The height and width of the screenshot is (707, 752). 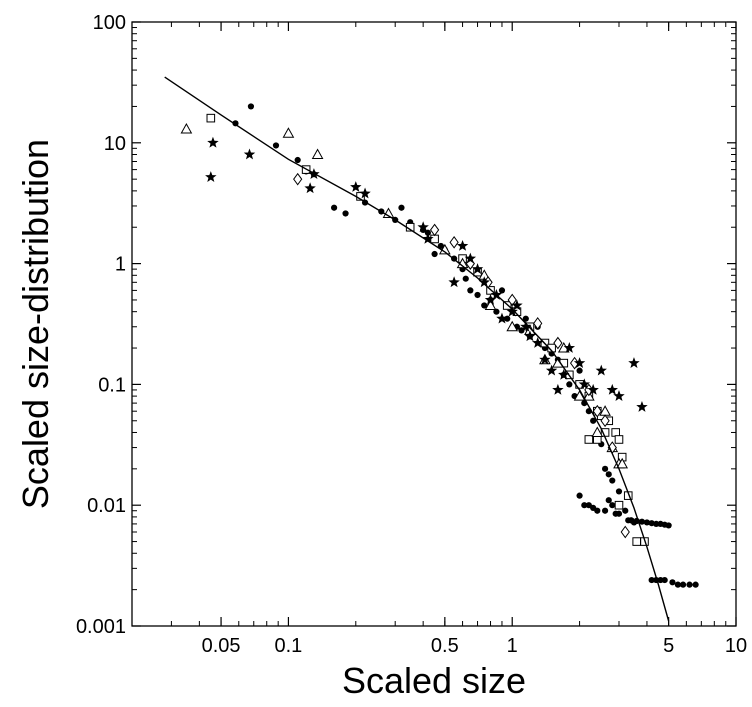 What do you see at coordinates (101, 627) in the screenshot?
I see `y-tick-label: 0.001` at bounding box center [101, 627].